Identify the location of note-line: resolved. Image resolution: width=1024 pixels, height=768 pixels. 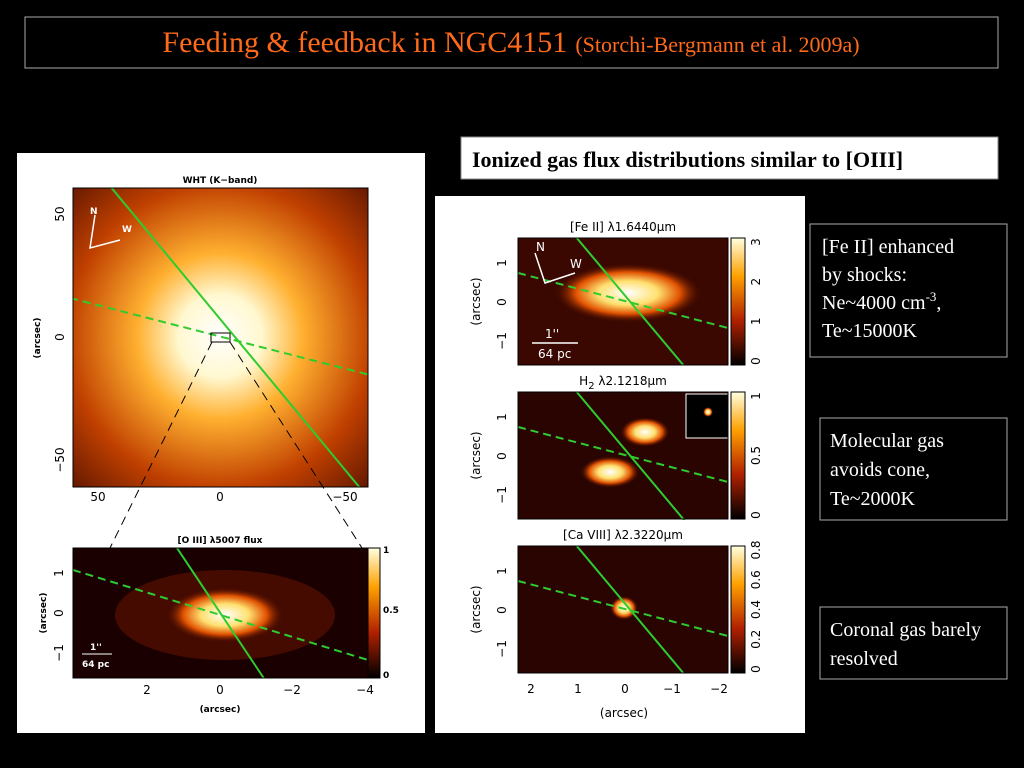
(864, 659).